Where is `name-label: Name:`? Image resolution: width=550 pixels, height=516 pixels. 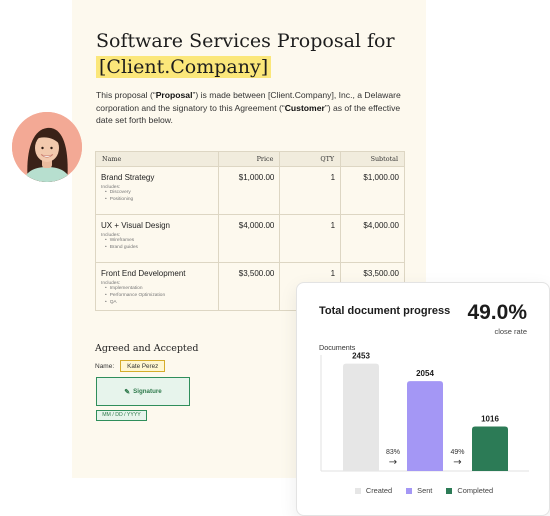
name-label: Name: is located at coordinates (105, 366).